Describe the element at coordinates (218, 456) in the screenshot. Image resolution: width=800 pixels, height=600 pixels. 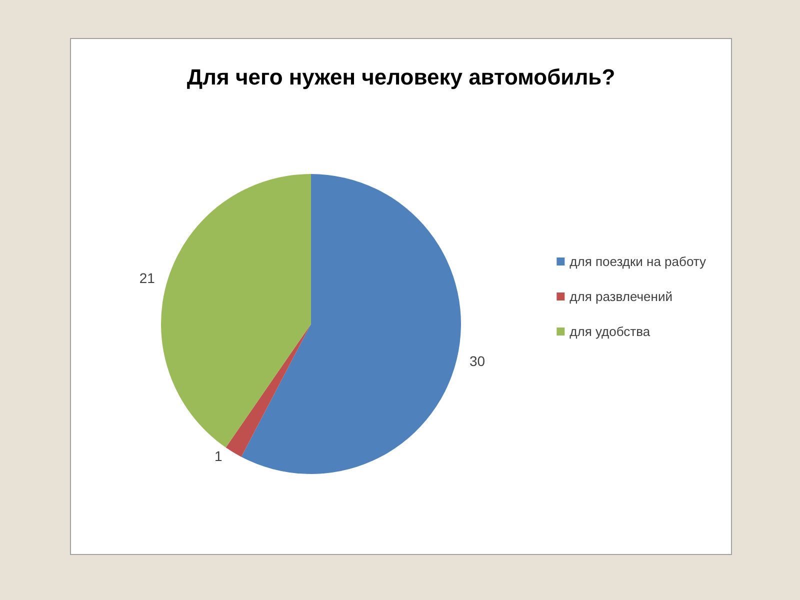
I see `data-label: 1` at that location.